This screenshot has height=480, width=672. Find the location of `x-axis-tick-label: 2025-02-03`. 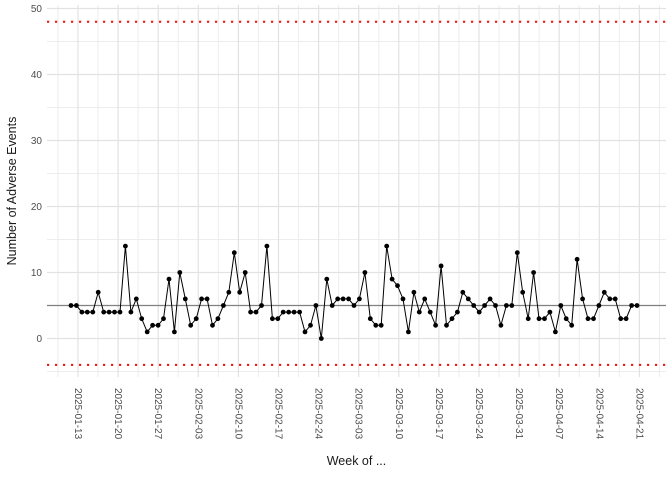

x-axis-tick-label: 2025-02-03 is located at coordinates (197, 414).